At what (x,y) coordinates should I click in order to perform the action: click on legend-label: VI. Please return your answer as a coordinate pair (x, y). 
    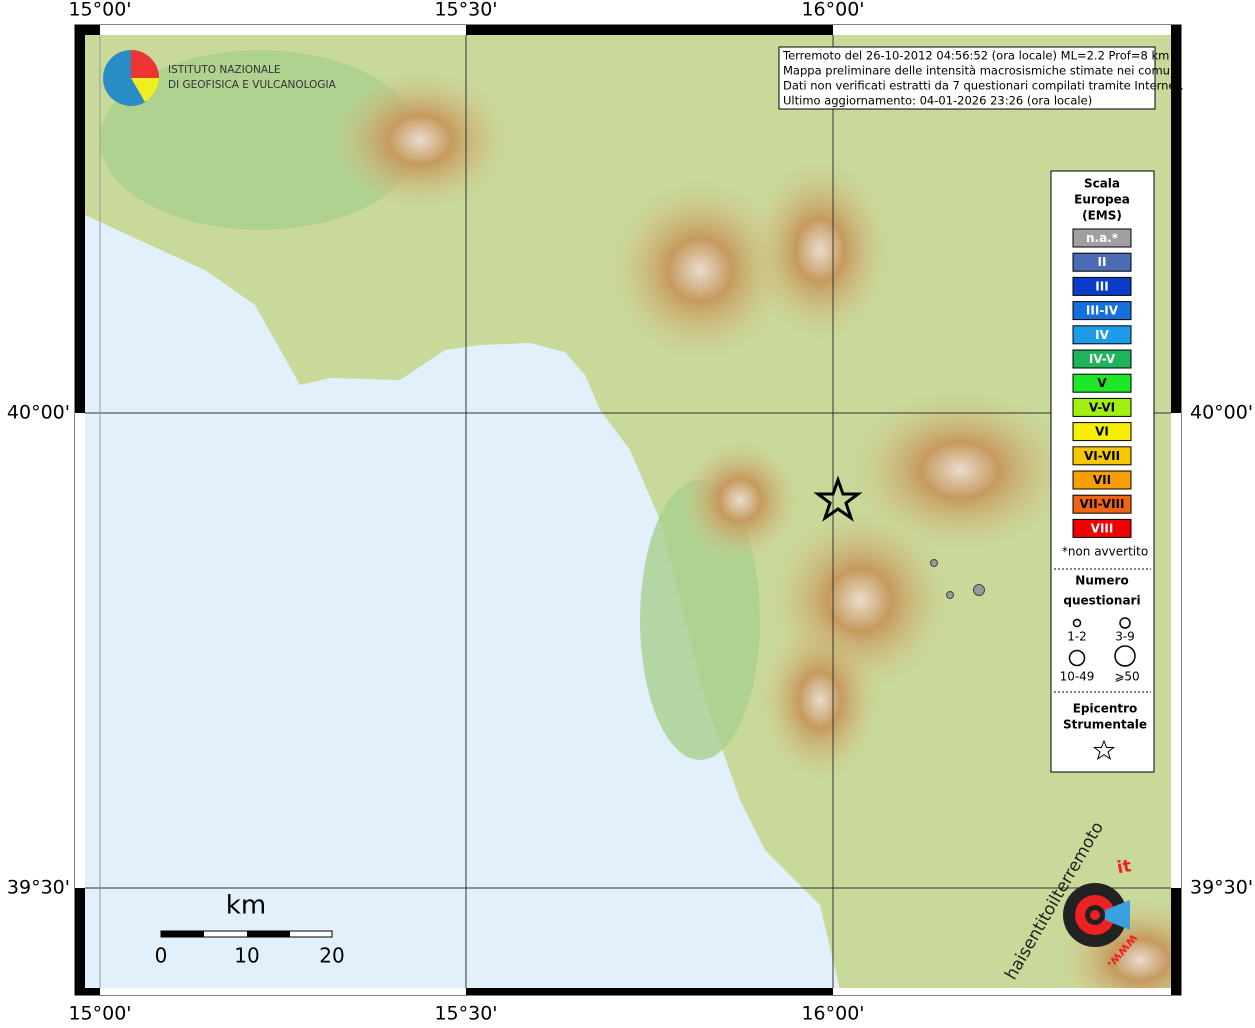
    Looking at the image, I should click on (1102, 432).